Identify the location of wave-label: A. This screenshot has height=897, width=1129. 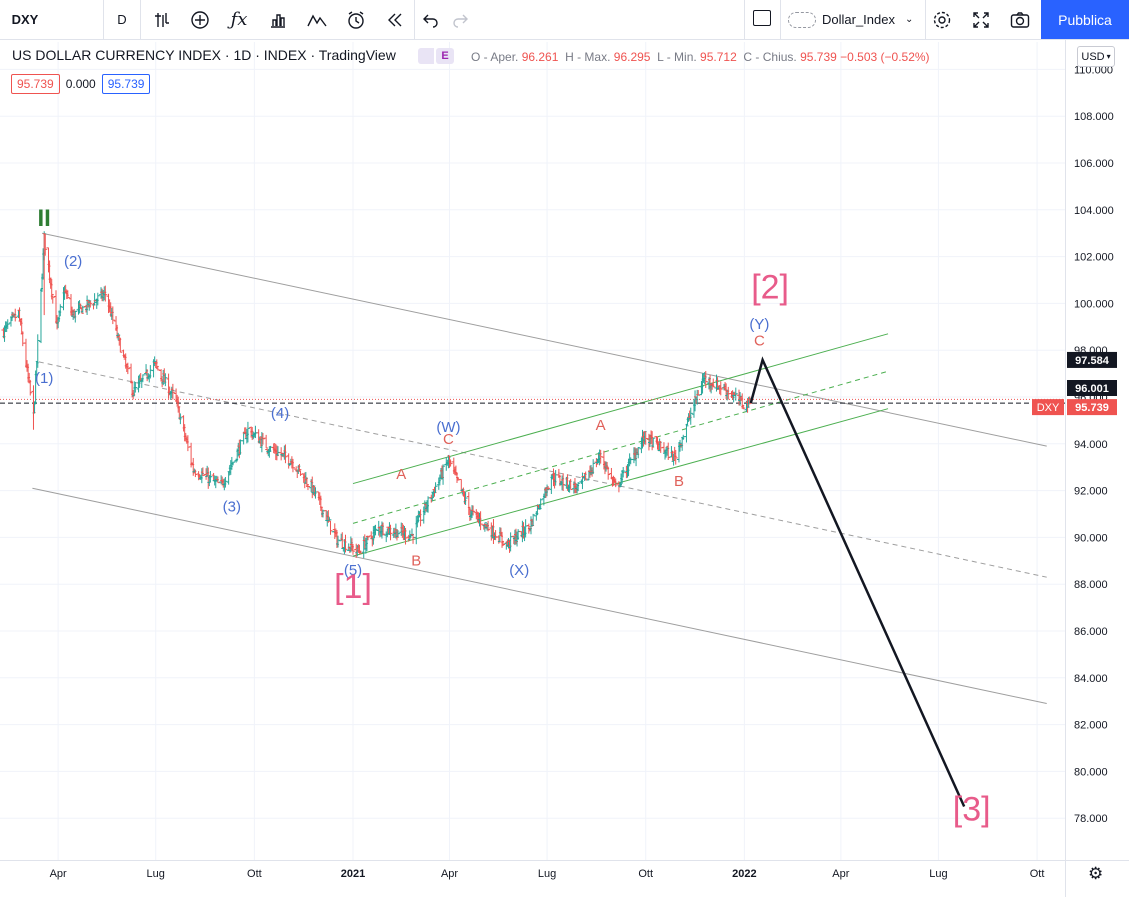
(601, 425).